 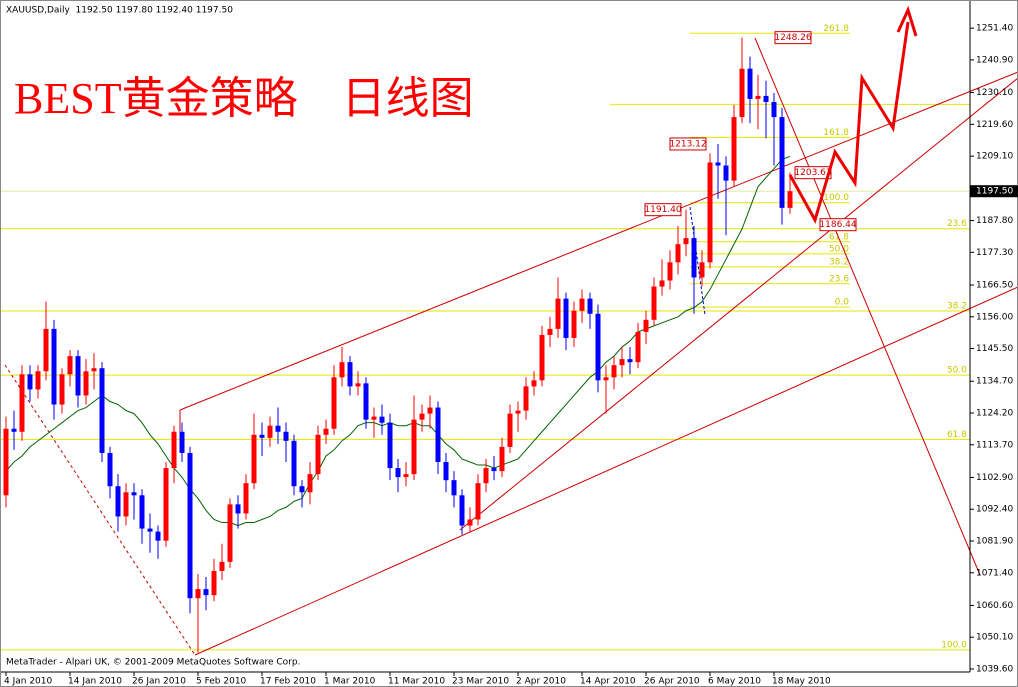 What do you see at coordinates (994, 478) in the screenshot?
I see `y-tick-label: 1102.90` at bounding box center [994, 478].